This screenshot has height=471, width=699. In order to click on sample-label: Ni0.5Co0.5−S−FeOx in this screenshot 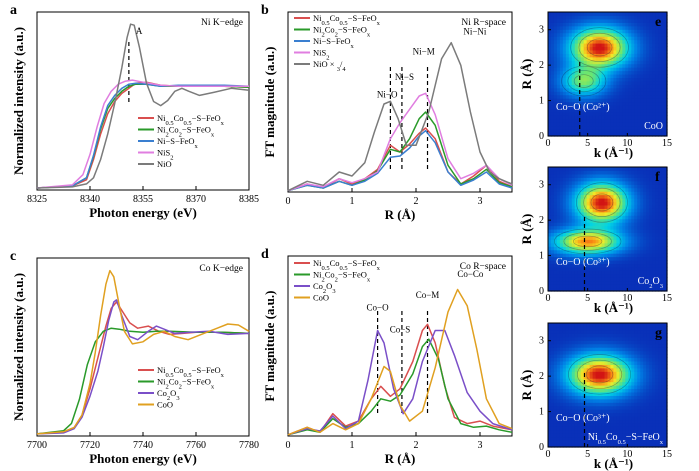, I will do `click(626, 439)`.